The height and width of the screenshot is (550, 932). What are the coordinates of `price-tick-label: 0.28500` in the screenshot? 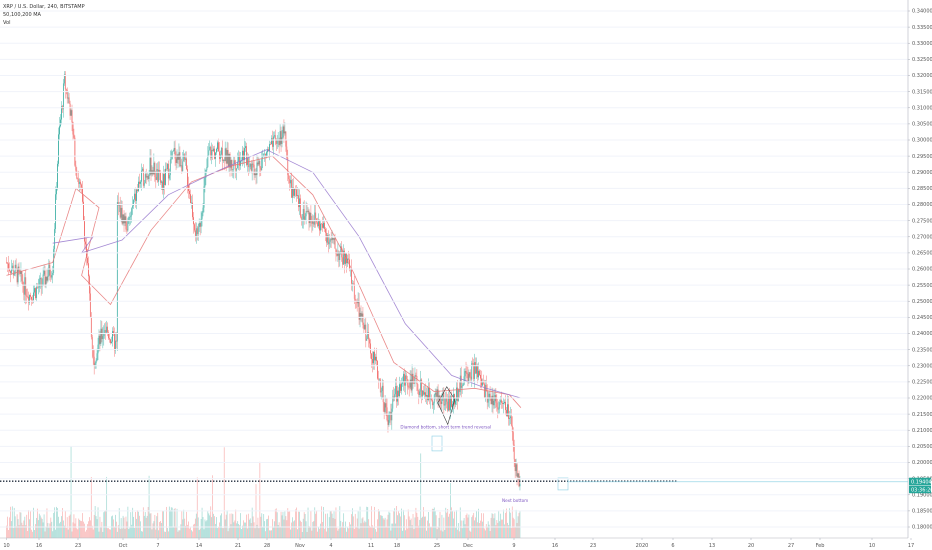 It's located at (922, 189).